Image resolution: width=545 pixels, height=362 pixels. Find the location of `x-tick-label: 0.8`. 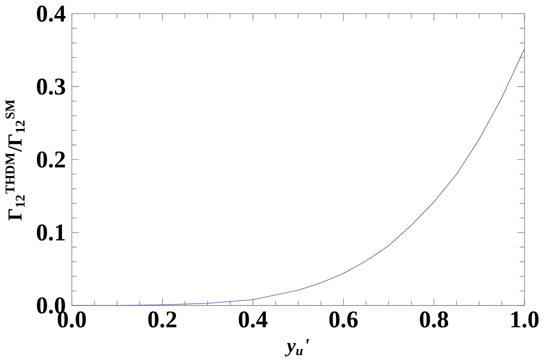

x-tick-label: 0.8 is located at coordinates (434, 319).